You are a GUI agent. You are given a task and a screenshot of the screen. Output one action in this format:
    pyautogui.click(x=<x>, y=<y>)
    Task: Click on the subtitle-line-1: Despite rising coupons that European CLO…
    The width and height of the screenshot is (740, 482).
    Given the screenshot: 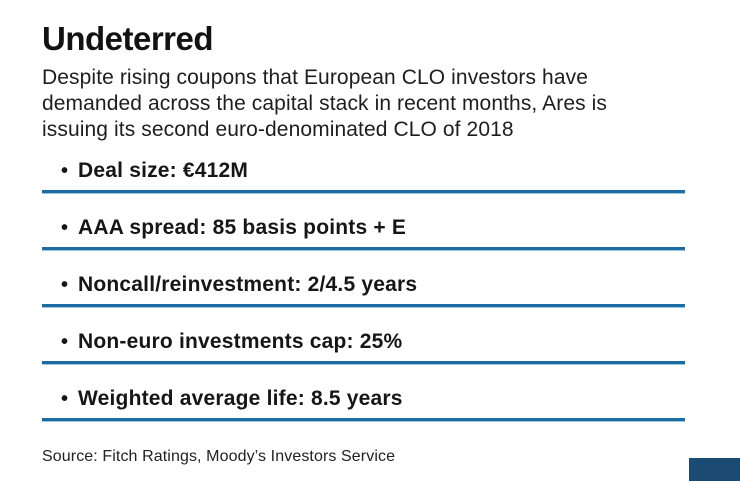 What is the action you would take?
    pyautogui.click(x=315, y=77)
    